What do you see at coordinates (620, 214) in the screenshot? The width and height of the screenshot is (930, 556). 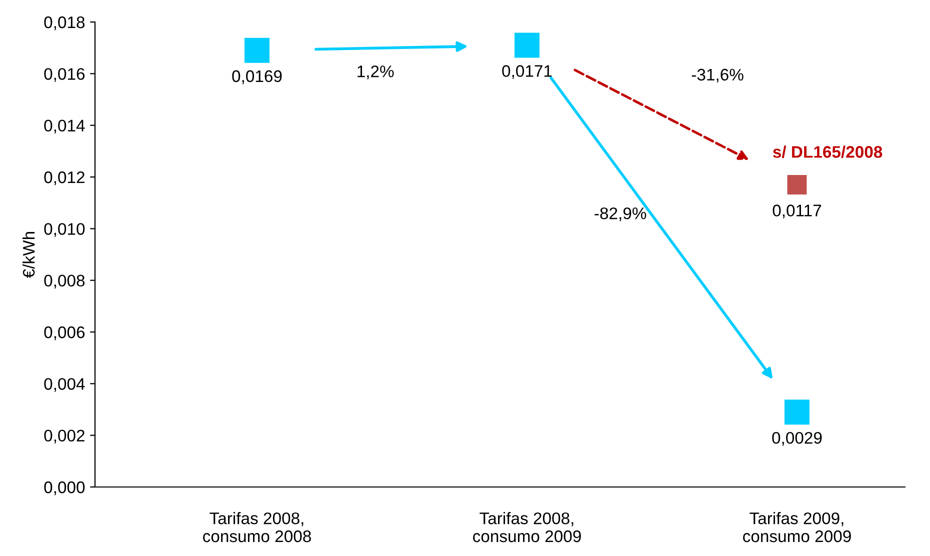 I see `annotation: -82,9%` at bounding box center [620, 214].